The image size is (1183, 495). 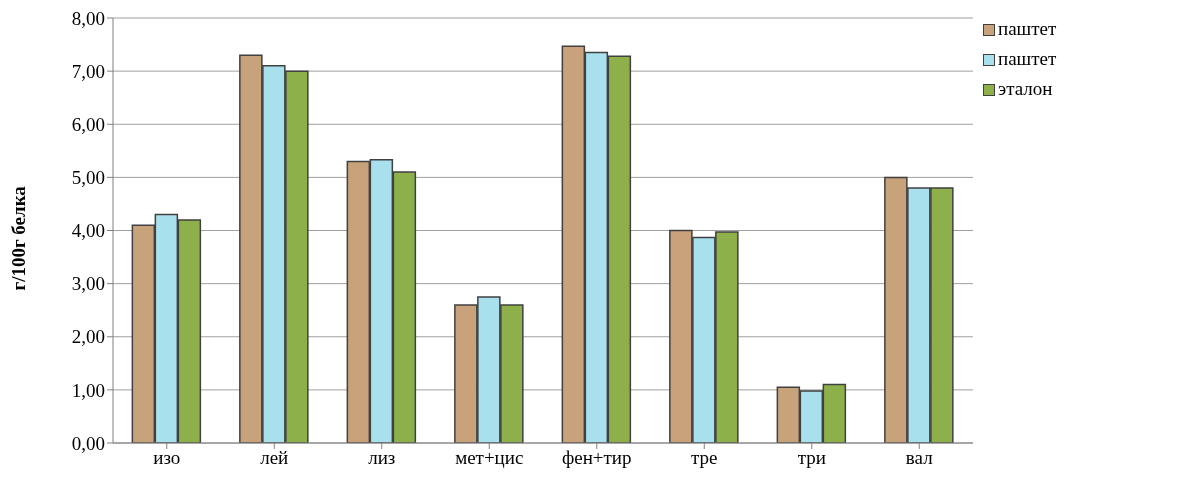 I want to click on y-tick-label: 6,00, so click(x=88, y=124).